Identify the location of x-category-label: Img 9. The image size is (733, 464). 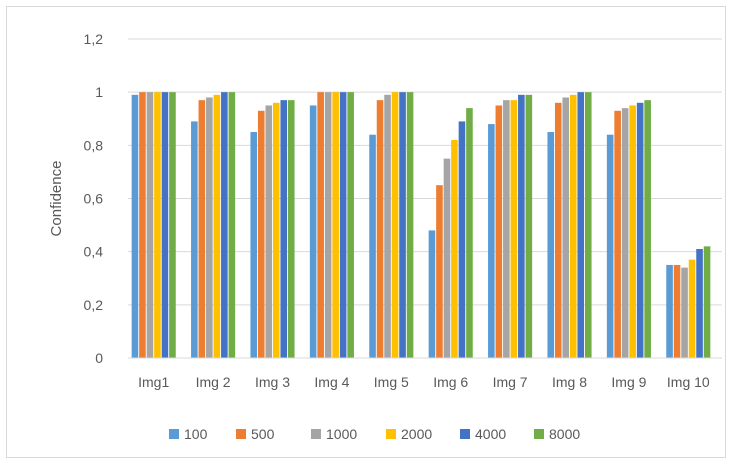
(628, 382).